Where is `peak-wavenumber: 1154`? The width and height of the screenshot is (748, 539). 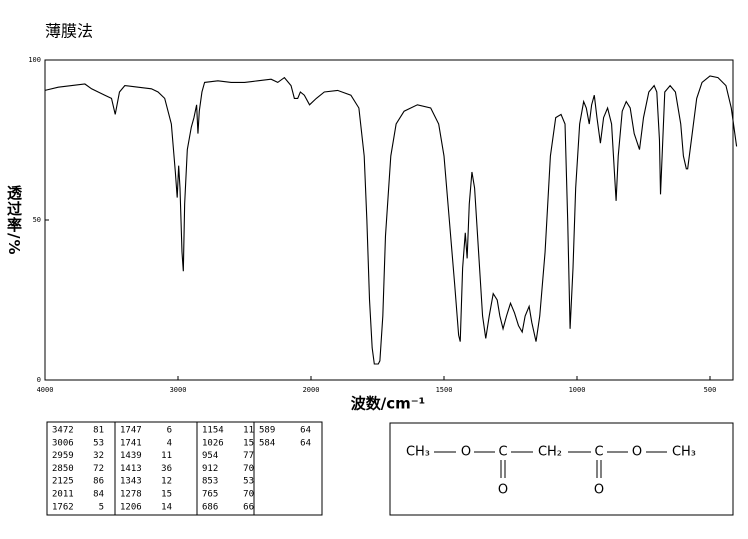 peak-wavenumber: 1154 is located at coordinates (213, 431).